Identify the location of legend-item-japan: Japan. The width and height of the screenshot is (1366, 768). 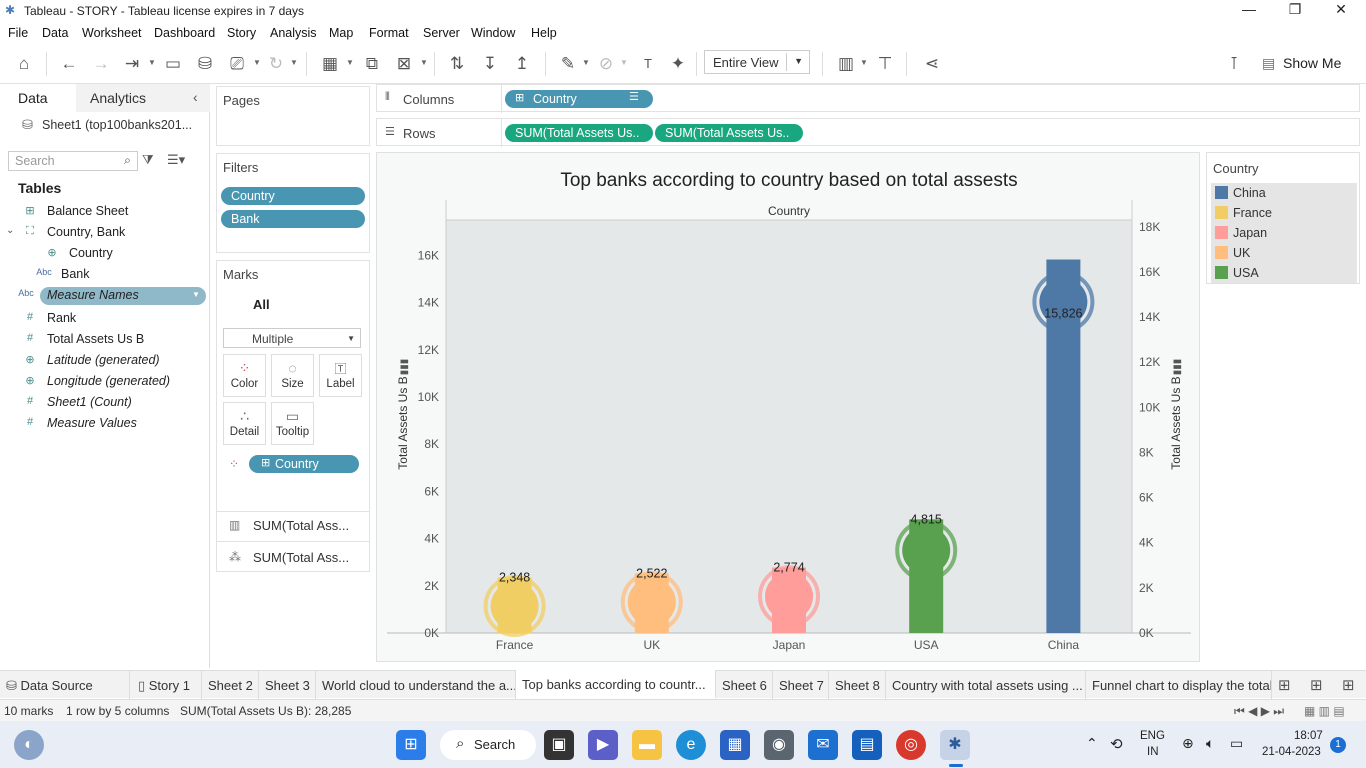
(1284, 233).